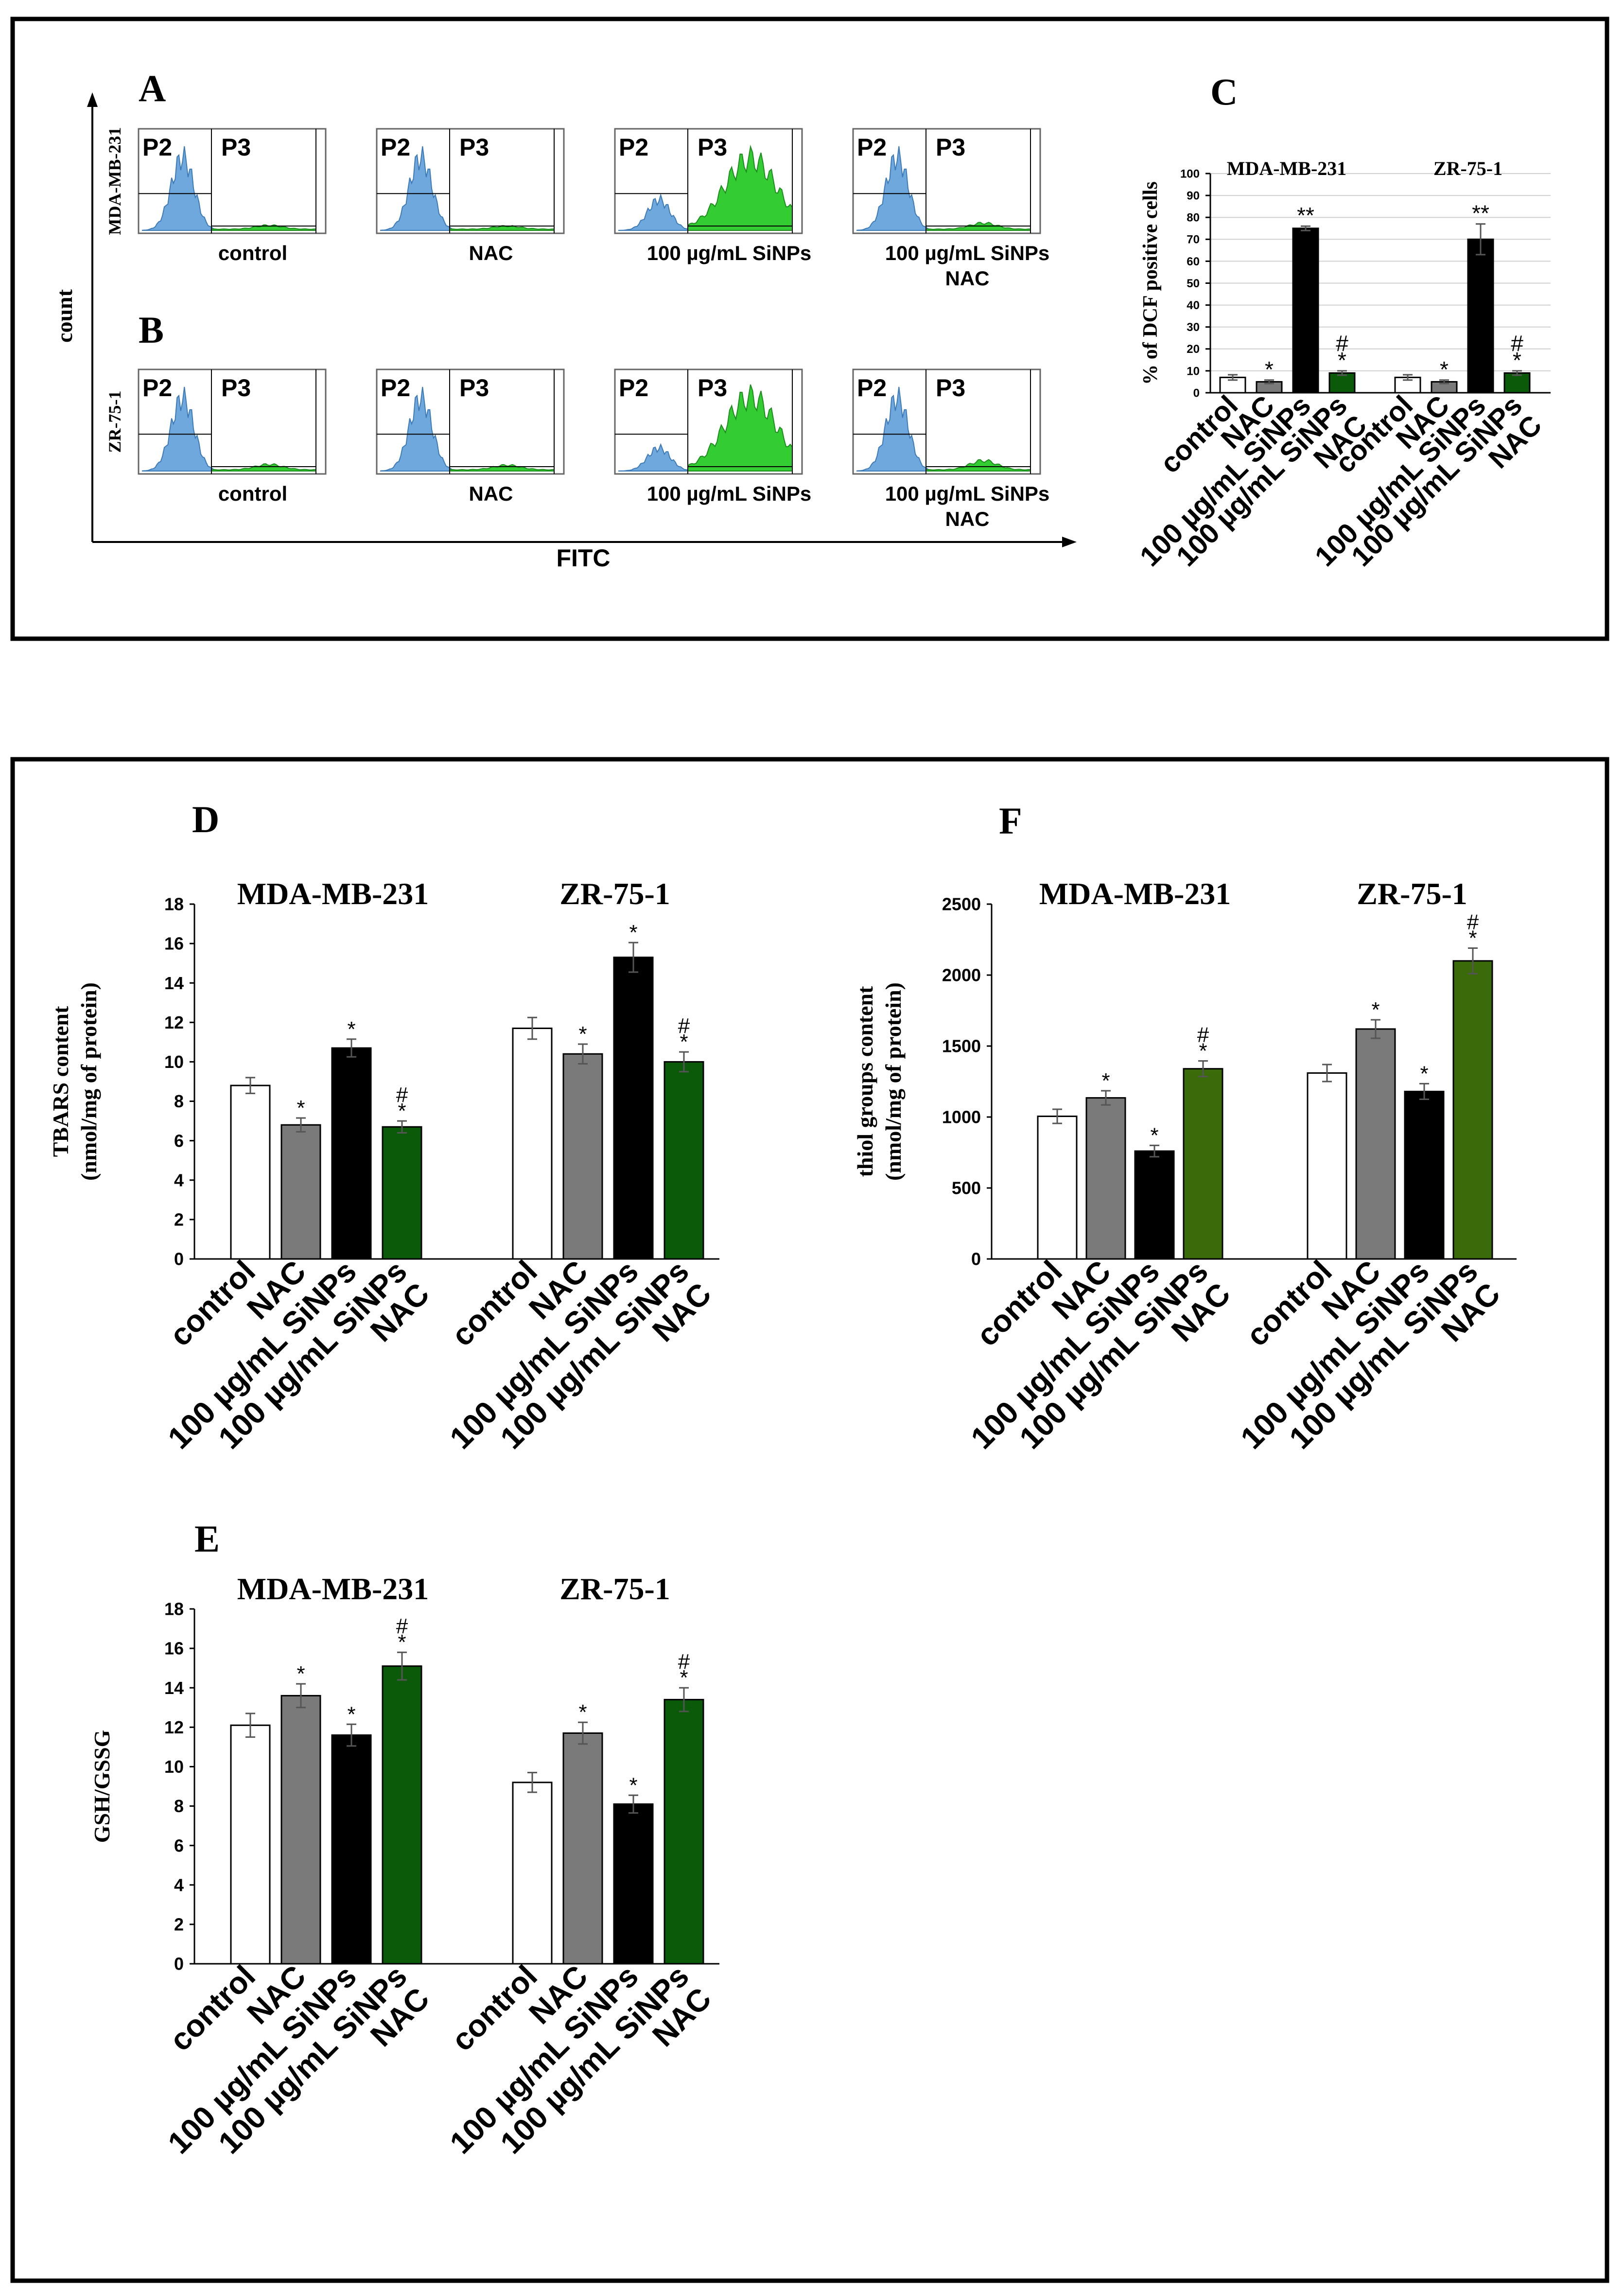  I want to click on y-tick-label: 2, so click(179, 1219).